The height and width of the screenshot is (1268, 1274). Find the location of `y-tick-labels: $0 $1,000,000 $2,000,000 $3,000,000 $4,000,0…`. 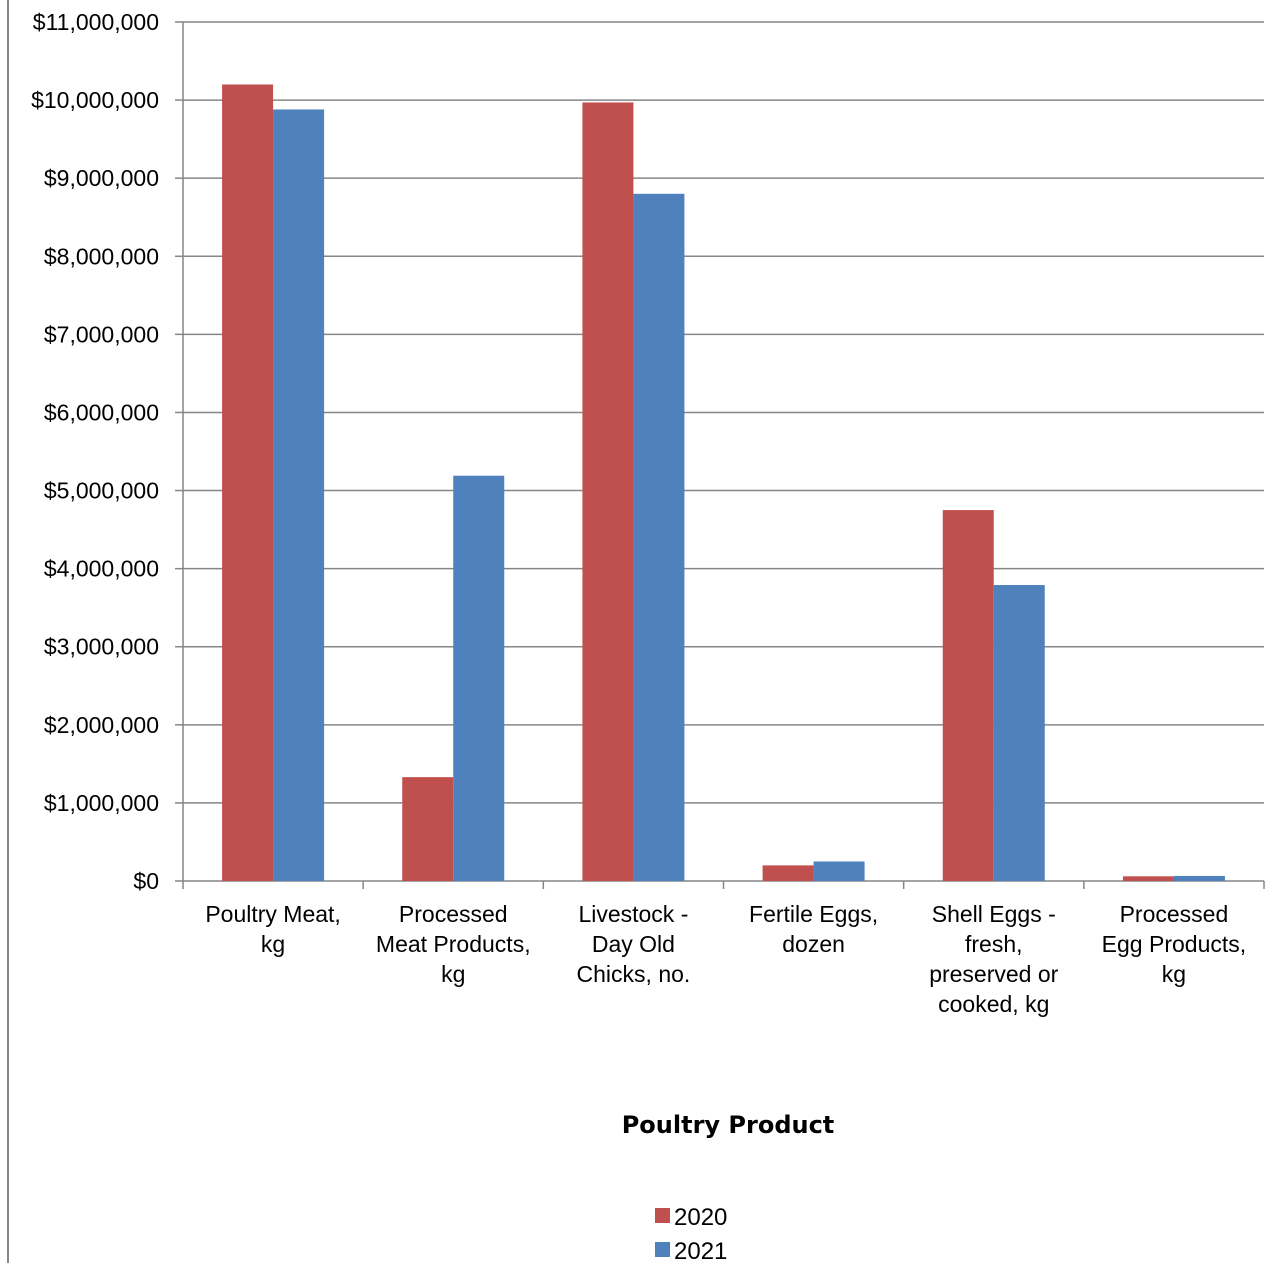

y-tick-labels: $0 $1,000,000 $2,000,000 $3,000,000 $4,000,0… is located at coordinates (95, 451).